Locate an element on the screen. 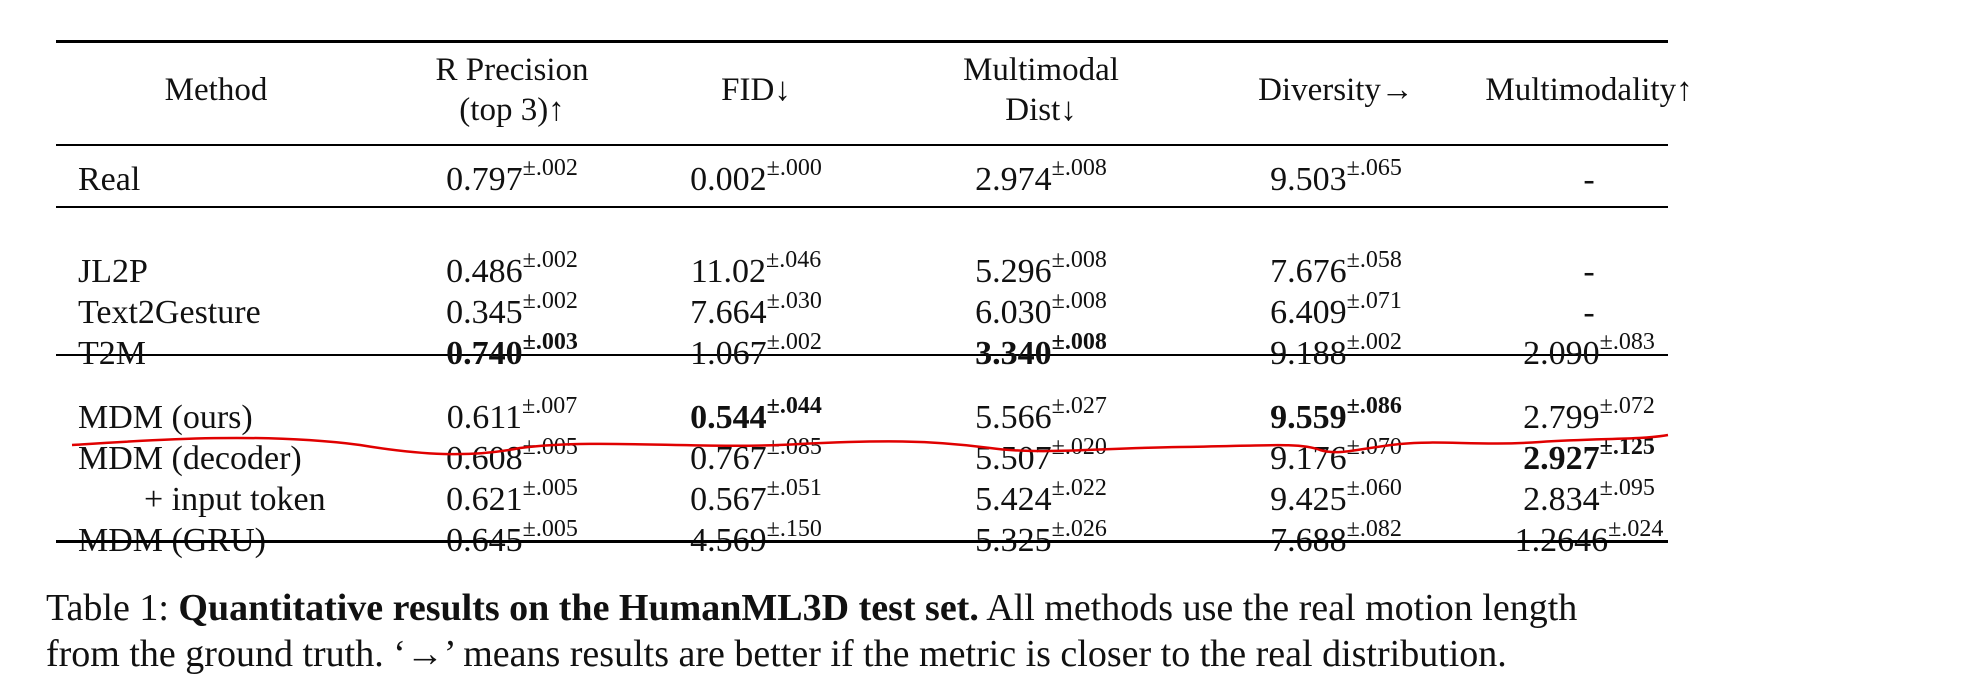  metric-cell: 2.799±.072 is located at coordinates (1589, 416).